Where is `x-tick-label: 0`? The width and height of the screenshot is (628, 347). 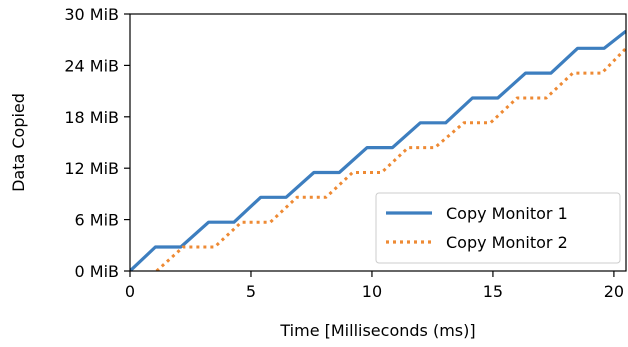
x-tick-label: 0 is located at coordinates (130, 291).